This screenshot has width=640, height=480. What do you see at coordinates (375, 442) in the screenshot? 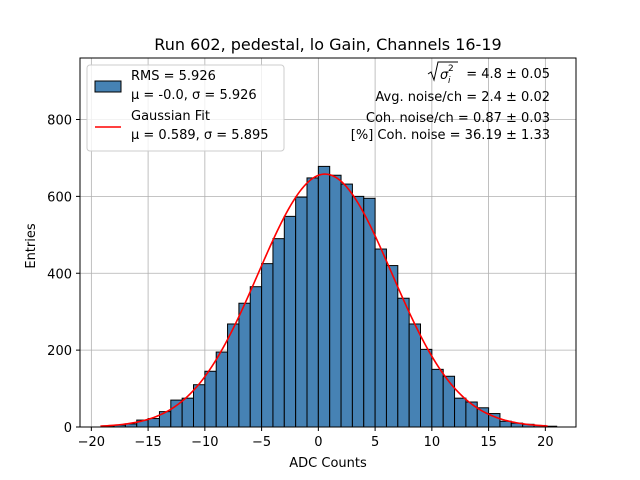
I see `x-tick-label: 5` at bounding box center [375, 442].